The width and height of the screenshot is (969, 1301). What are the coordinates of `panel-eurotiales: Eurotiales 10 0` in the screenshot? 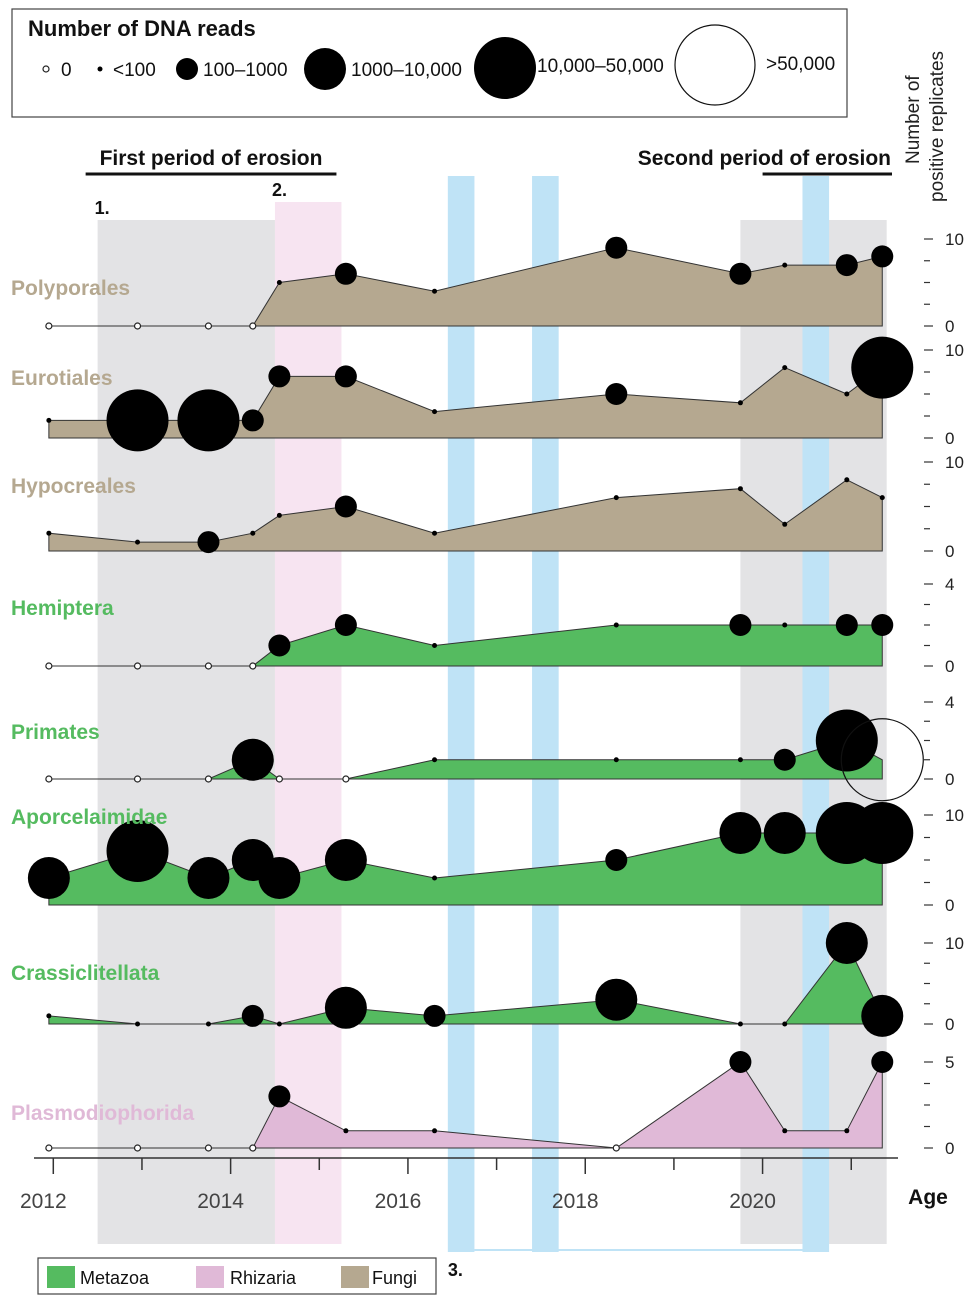 It's located at (487, 394).